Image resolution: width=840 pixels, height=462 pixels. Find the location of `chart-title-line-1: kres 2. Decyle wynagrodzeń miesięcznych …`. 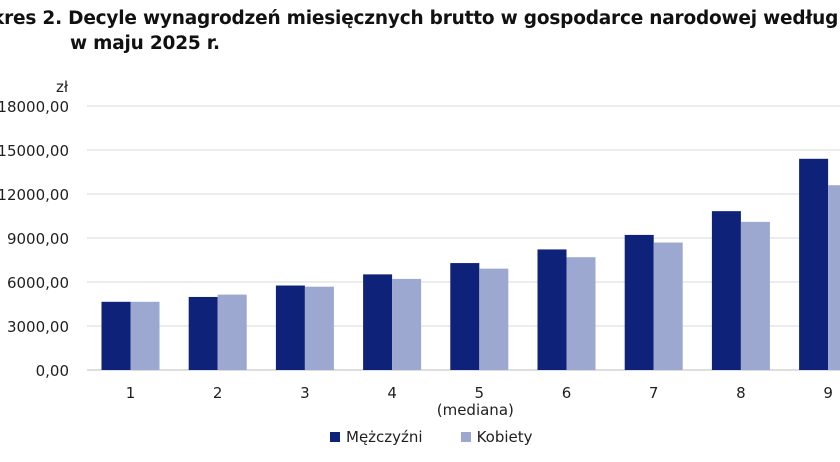

chart-title-line-1: kres 2. Decyle wynagrodzeń miesięcznych … is located at coordinates (419, 18).